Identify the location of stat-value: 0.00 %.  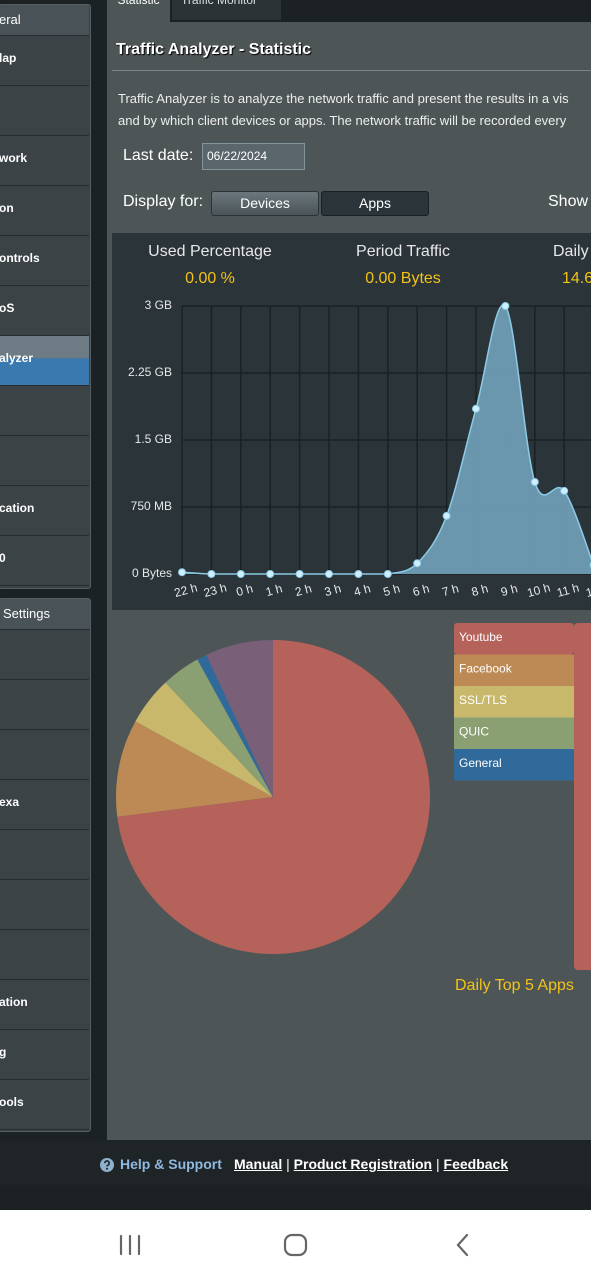
(210, 278).